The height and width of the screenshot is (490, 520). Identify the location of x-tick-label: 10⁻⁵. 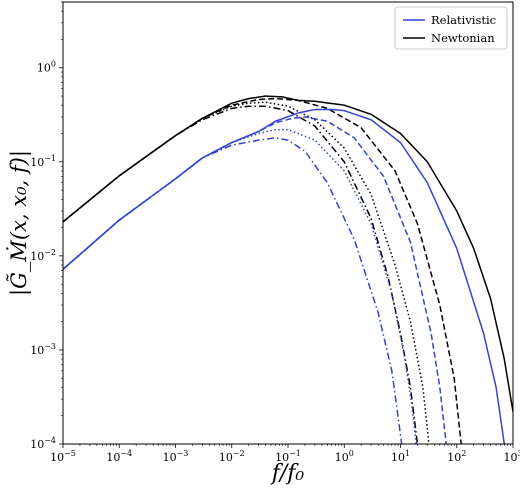
(63, 456).